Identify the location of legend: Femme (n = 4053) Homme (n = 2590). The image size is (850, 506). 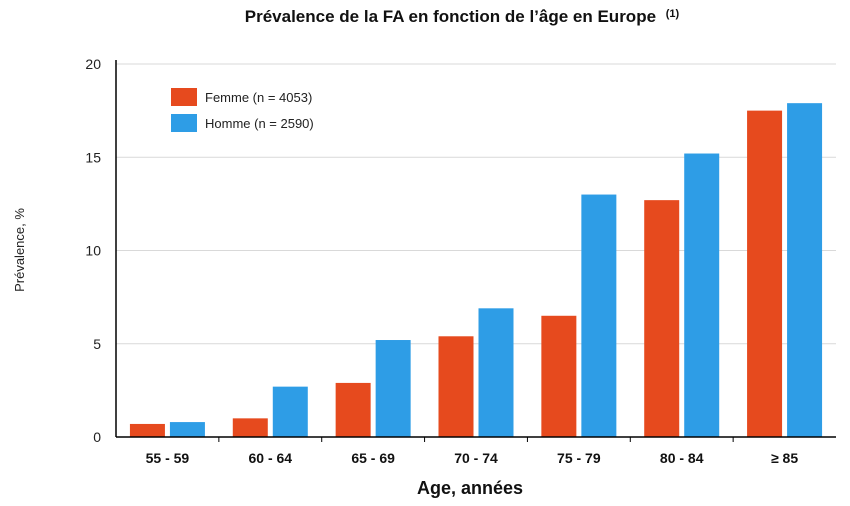
(242, 110).